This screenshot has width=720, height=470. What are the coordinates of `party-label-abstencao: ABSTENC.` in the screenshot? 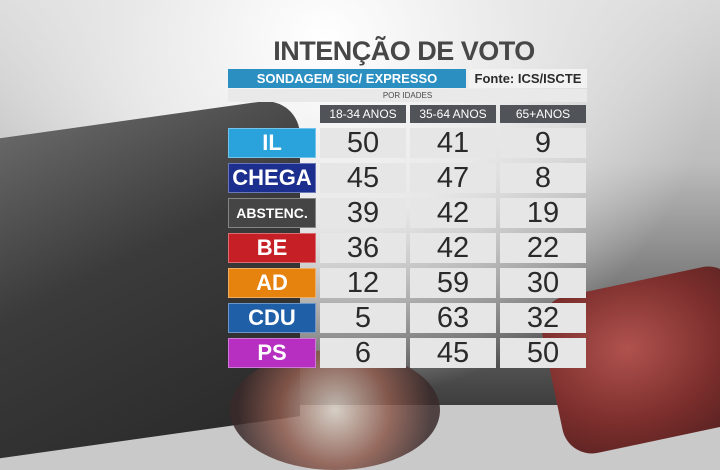 It's located at (272, 213).